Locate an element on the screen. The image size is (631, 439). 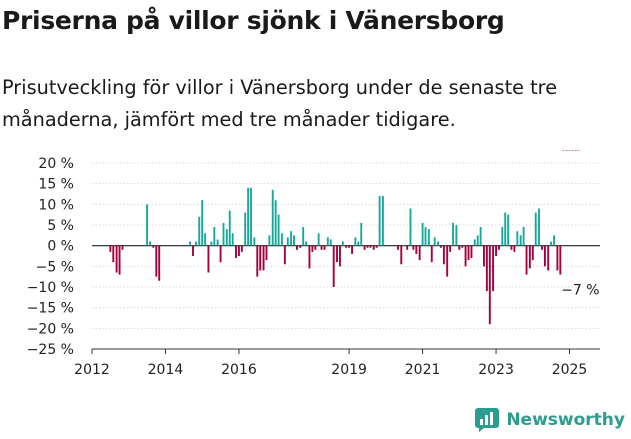
y-tick-label: −5 % is located at coordinates (55, 267).